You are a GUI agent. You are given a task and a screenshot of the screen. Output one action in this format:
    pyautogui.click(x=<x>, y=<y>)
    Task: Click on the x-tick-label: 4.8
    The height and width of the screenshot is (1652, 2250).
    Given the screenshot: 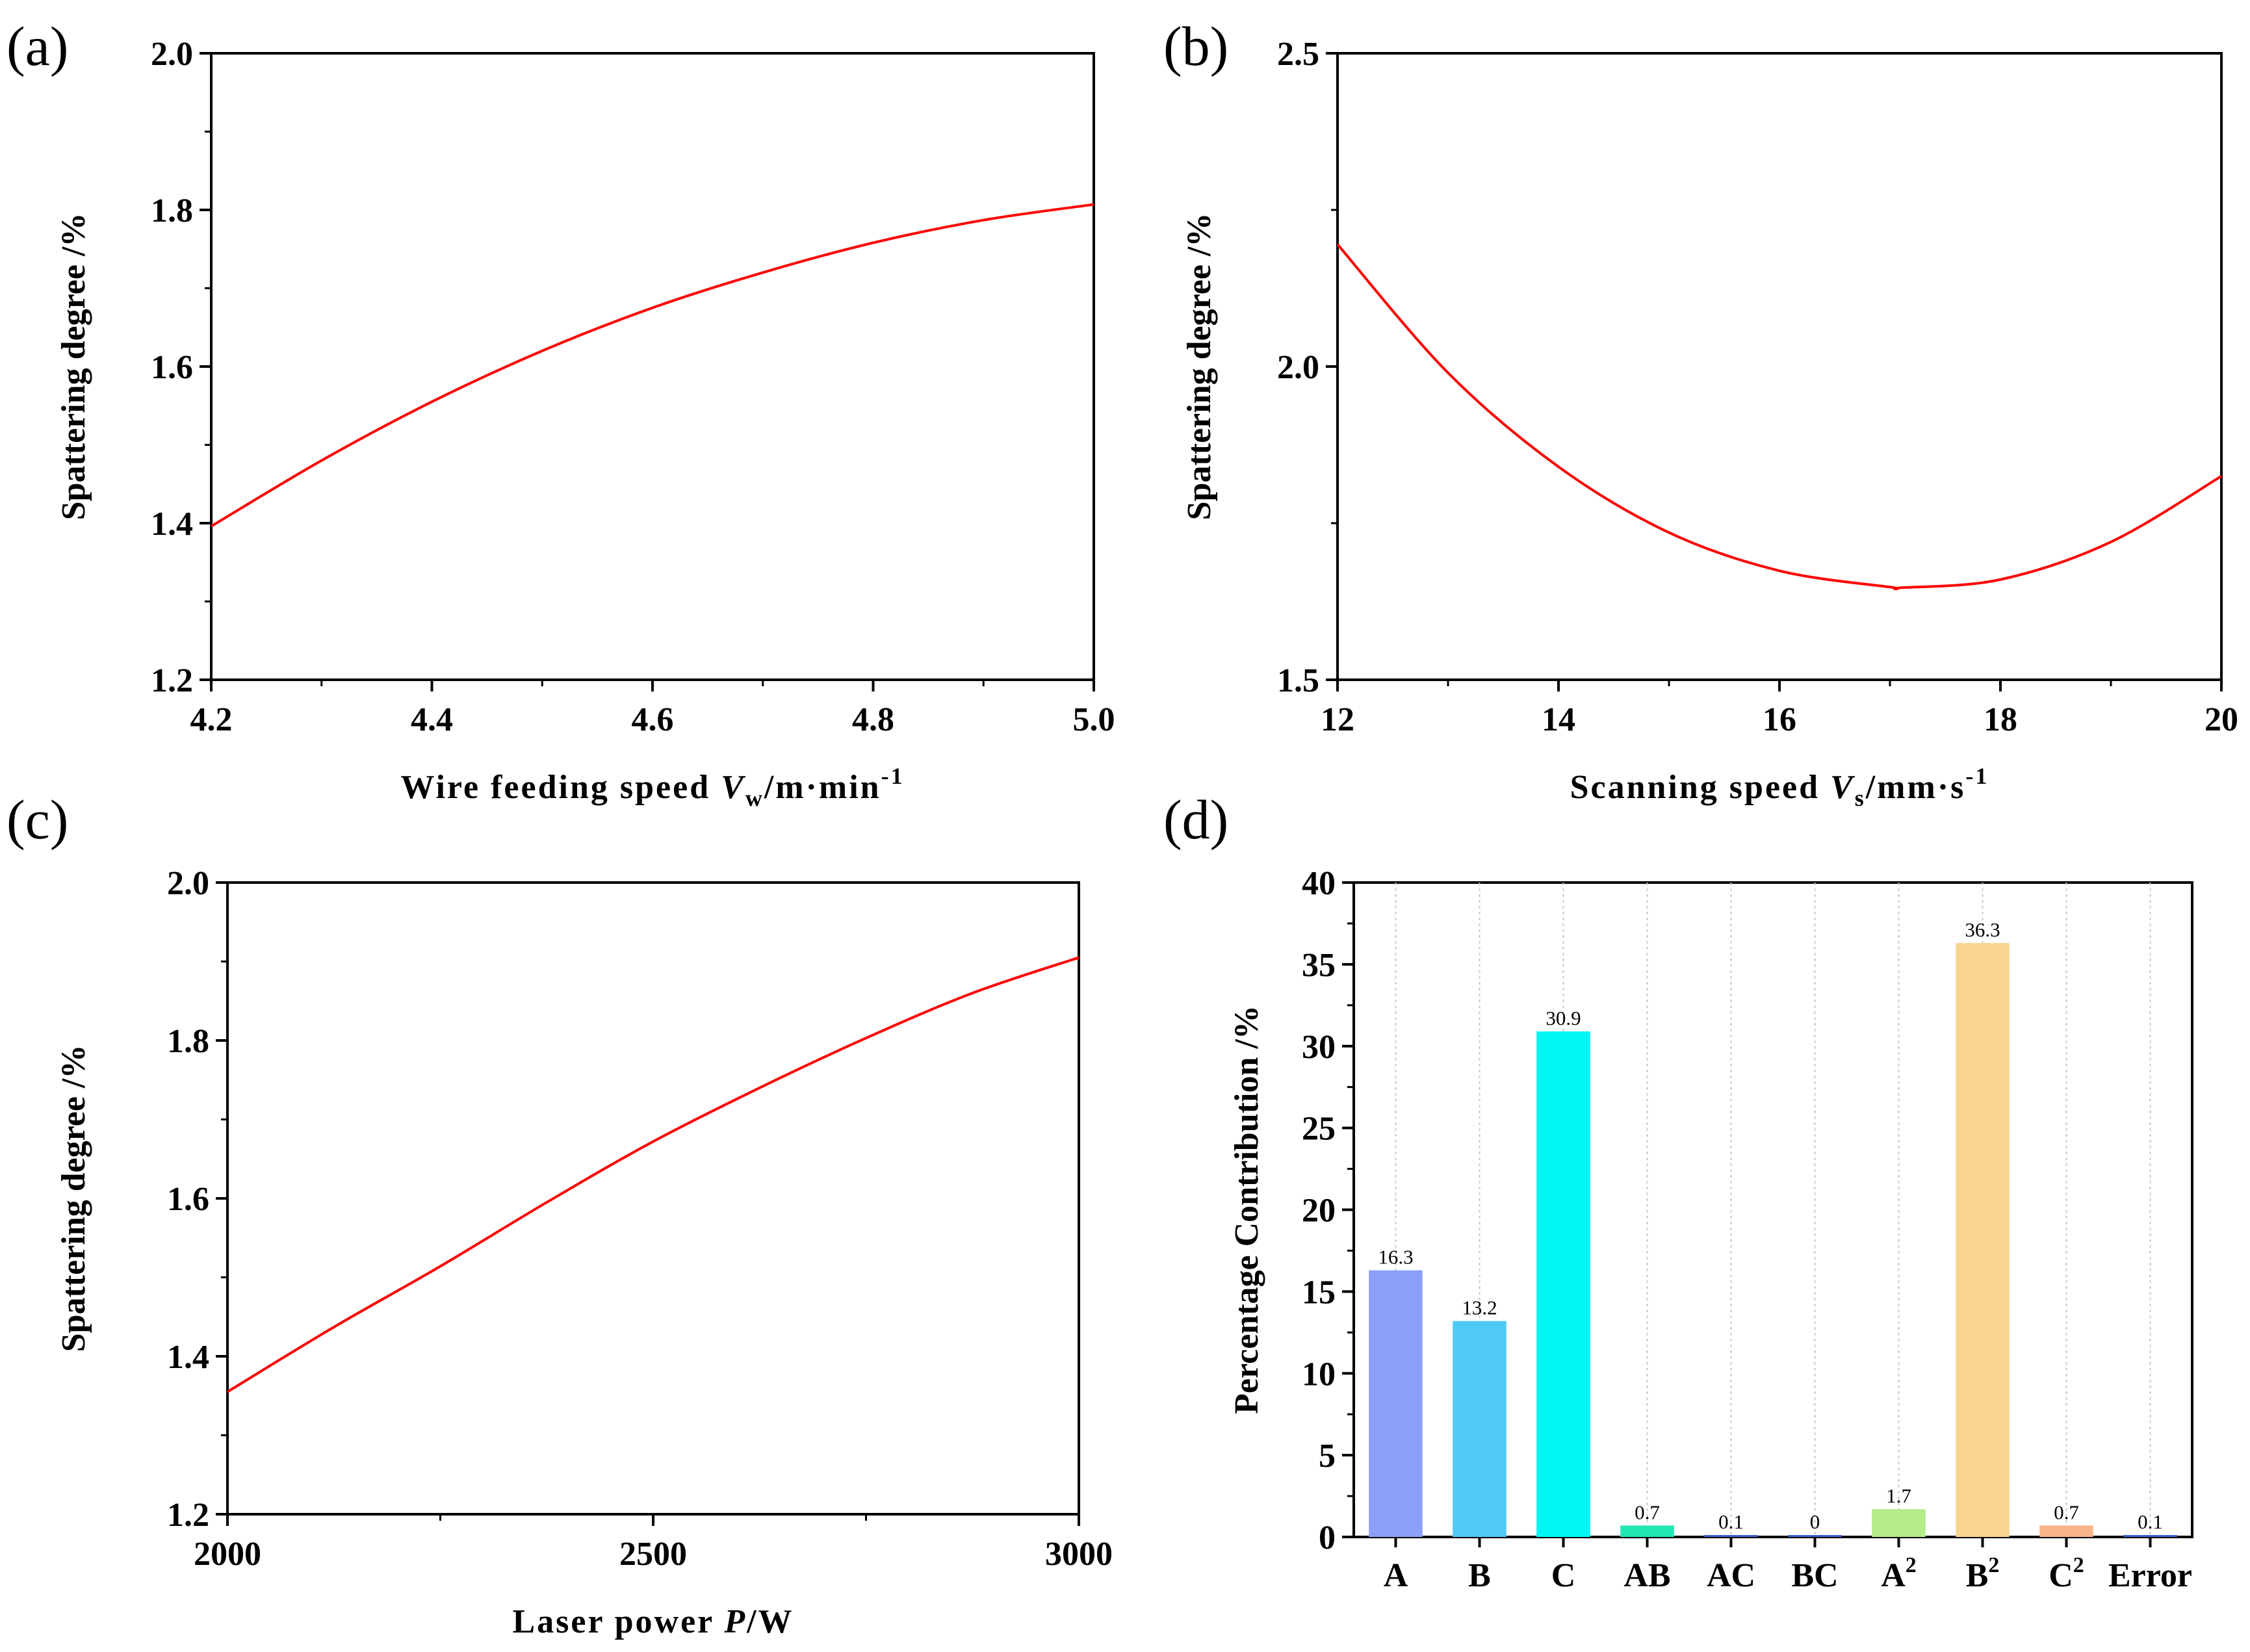 What is the action you would take?
    pyautogui.click(x=873, y=719)
    